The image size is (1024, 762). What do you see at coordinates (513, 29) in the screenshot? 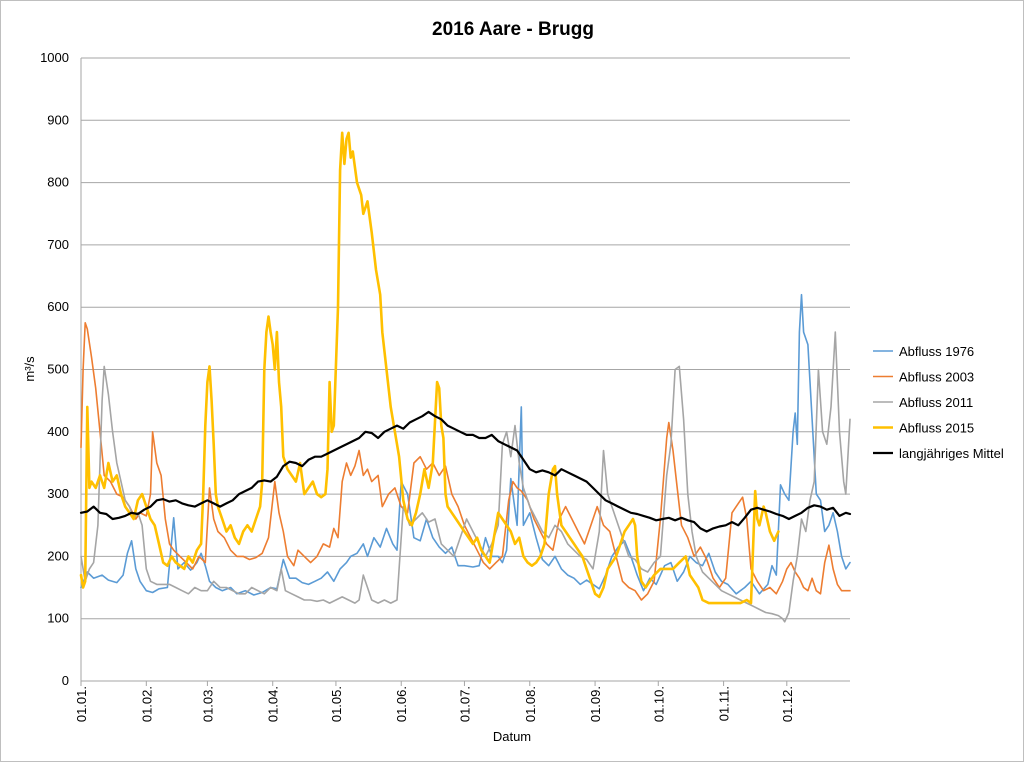
I see `chart-title: 2016 Aare - Brugg` at bounding box center [513, 29].